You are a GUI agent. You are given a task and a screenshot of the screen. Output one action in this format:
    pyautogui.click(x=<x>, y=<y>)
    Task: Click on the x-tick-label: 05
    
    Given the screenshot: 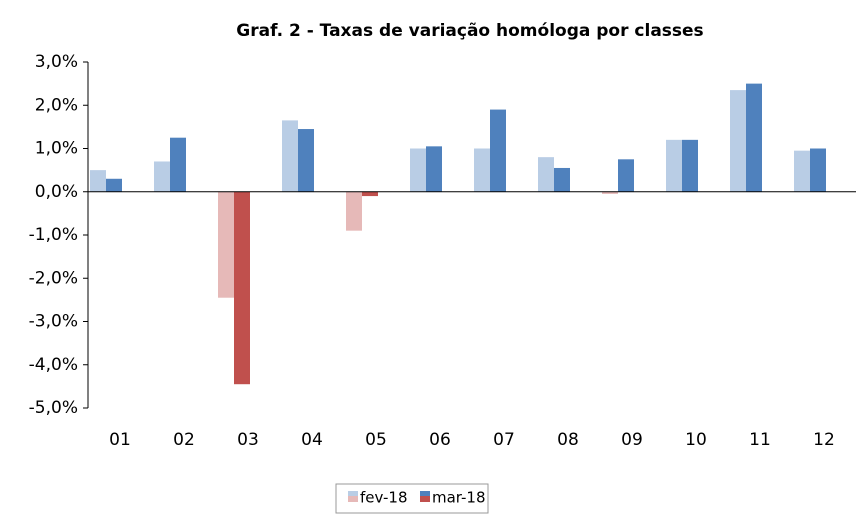 What is the action you would take?
    pyautogui.click(x=376, y=440)
    